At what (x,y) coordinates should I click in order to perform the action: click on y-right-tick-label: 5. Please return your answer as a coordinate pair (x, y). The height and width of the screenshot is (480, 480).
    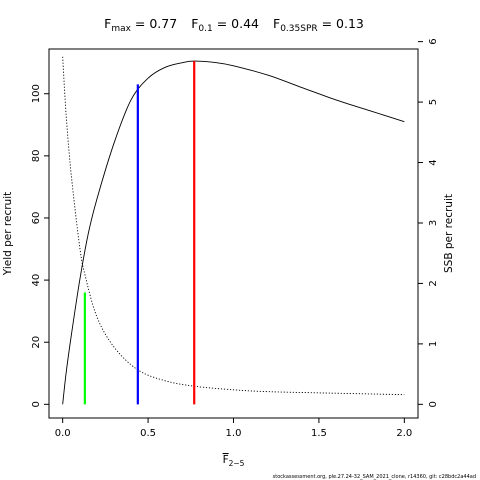
    Looking at the image, I should click on (433, 102).